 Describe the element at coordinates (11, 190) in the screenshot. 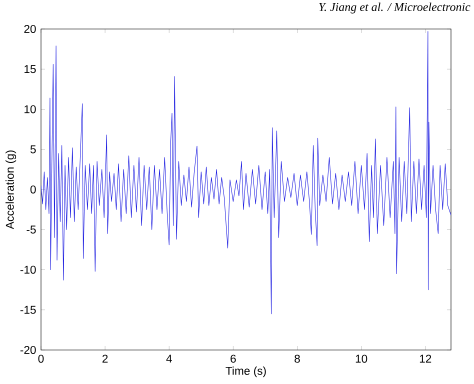

I see `y-axis-title: Acceleration (g)` at that location.